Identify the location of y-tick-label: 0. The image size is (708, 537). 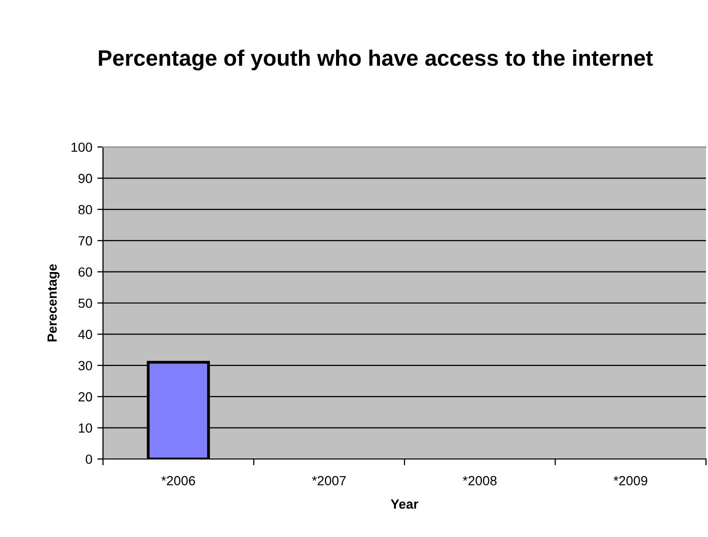
(89, 459).